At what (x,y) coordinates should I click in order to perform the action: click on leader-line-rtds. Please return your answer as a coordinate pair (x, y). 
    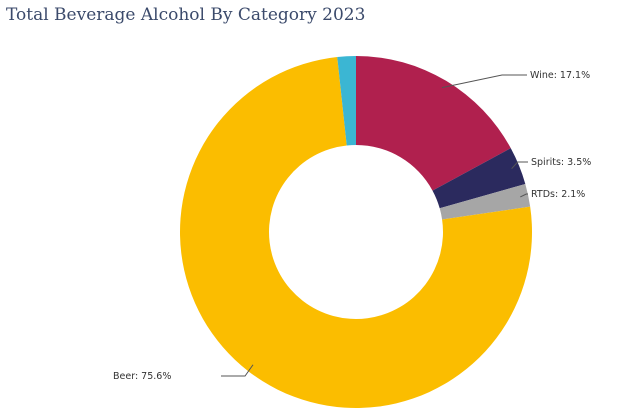
    Looking at the image, I should click on (524, 195).